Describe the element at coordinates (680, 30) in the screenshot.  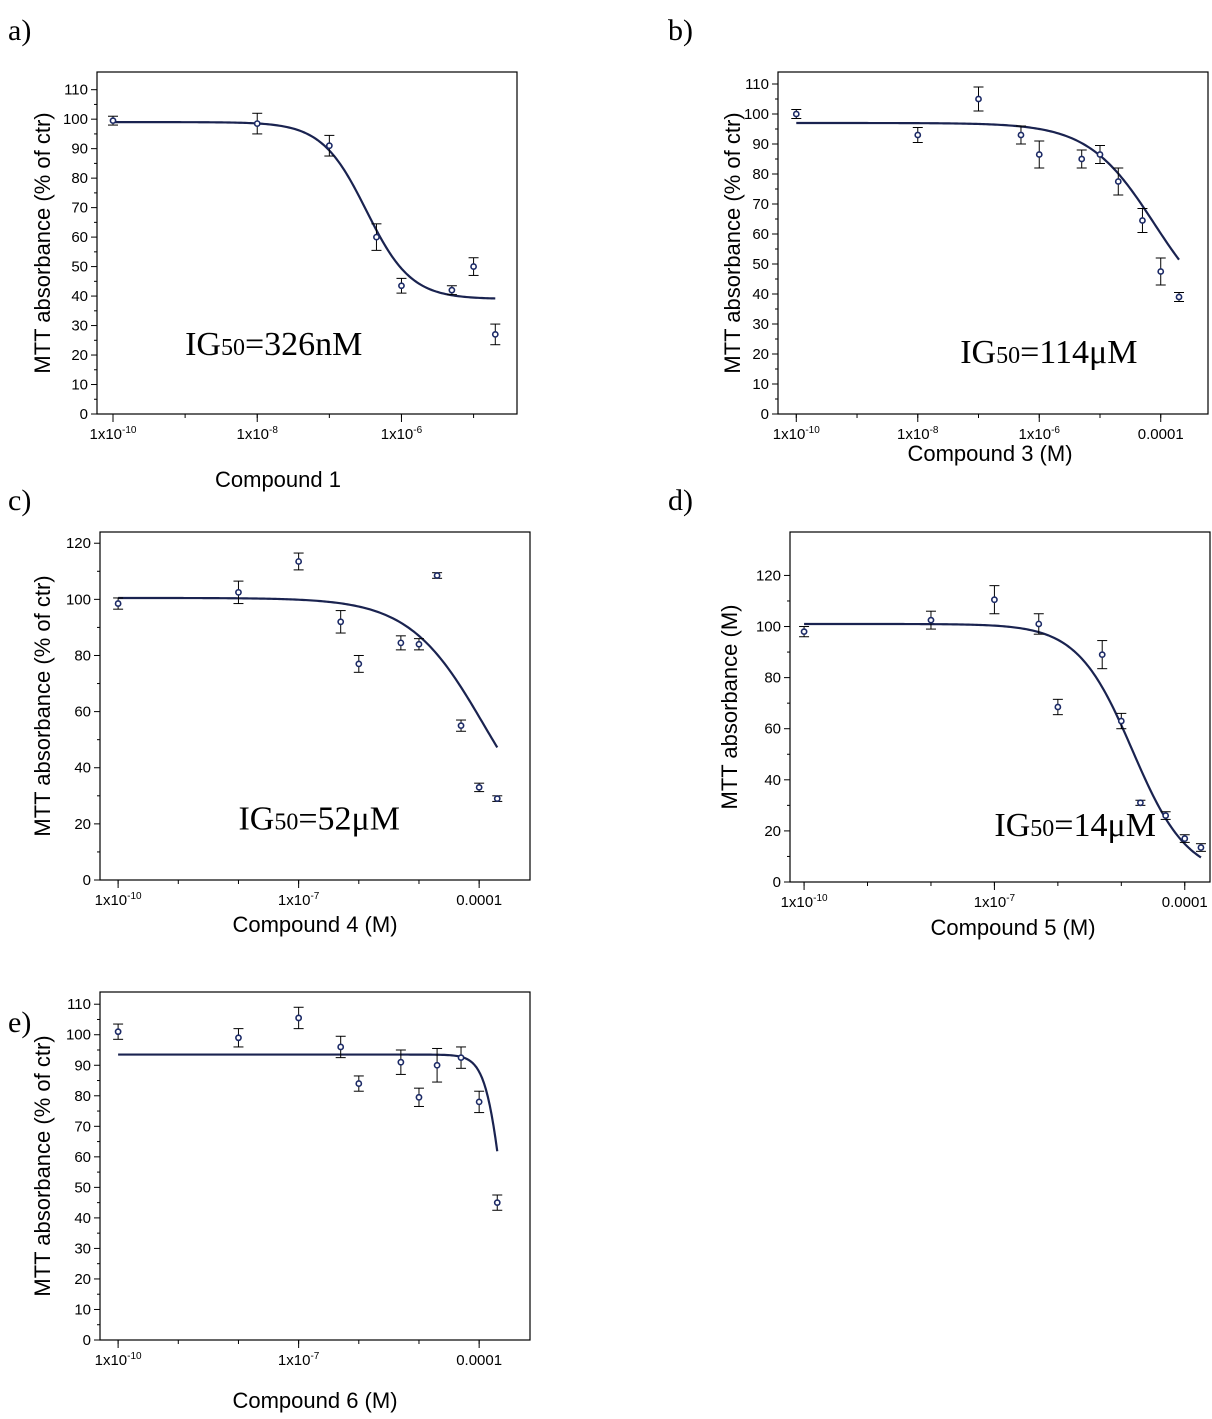
I see `panel-letter: b)` at that location.